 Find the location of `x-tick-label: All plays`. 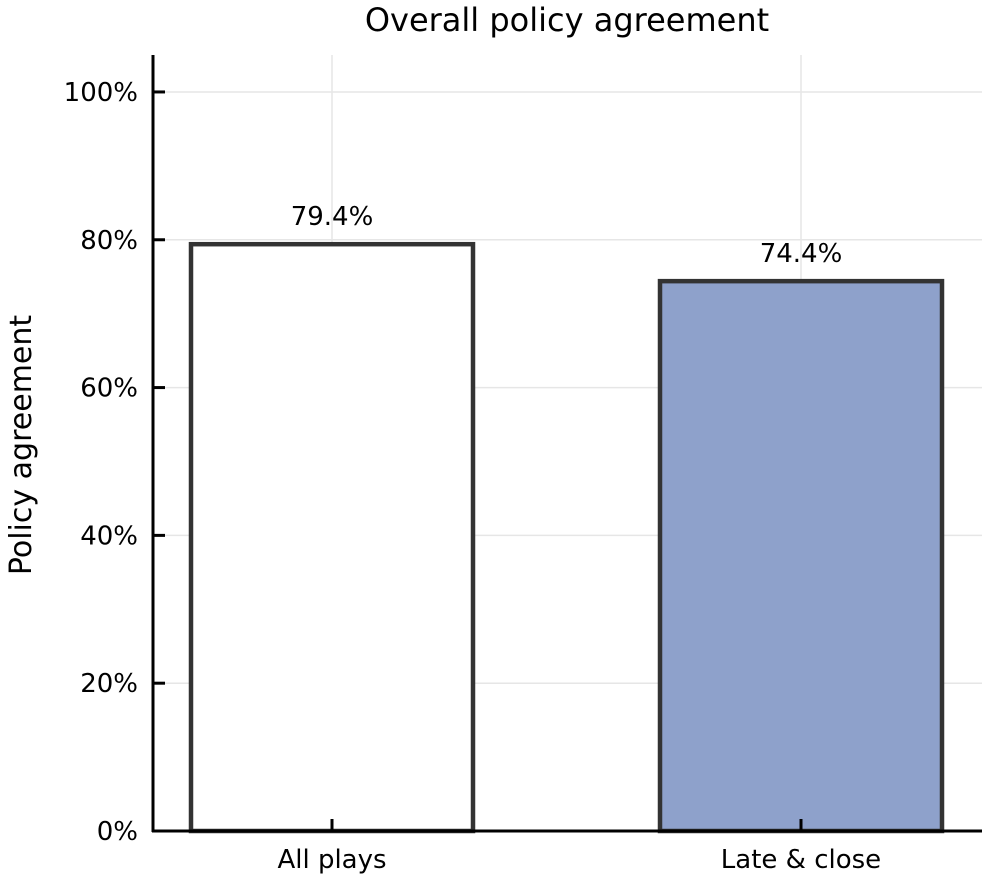

x-tick-label: All plays is located at coordinates (331, 860).